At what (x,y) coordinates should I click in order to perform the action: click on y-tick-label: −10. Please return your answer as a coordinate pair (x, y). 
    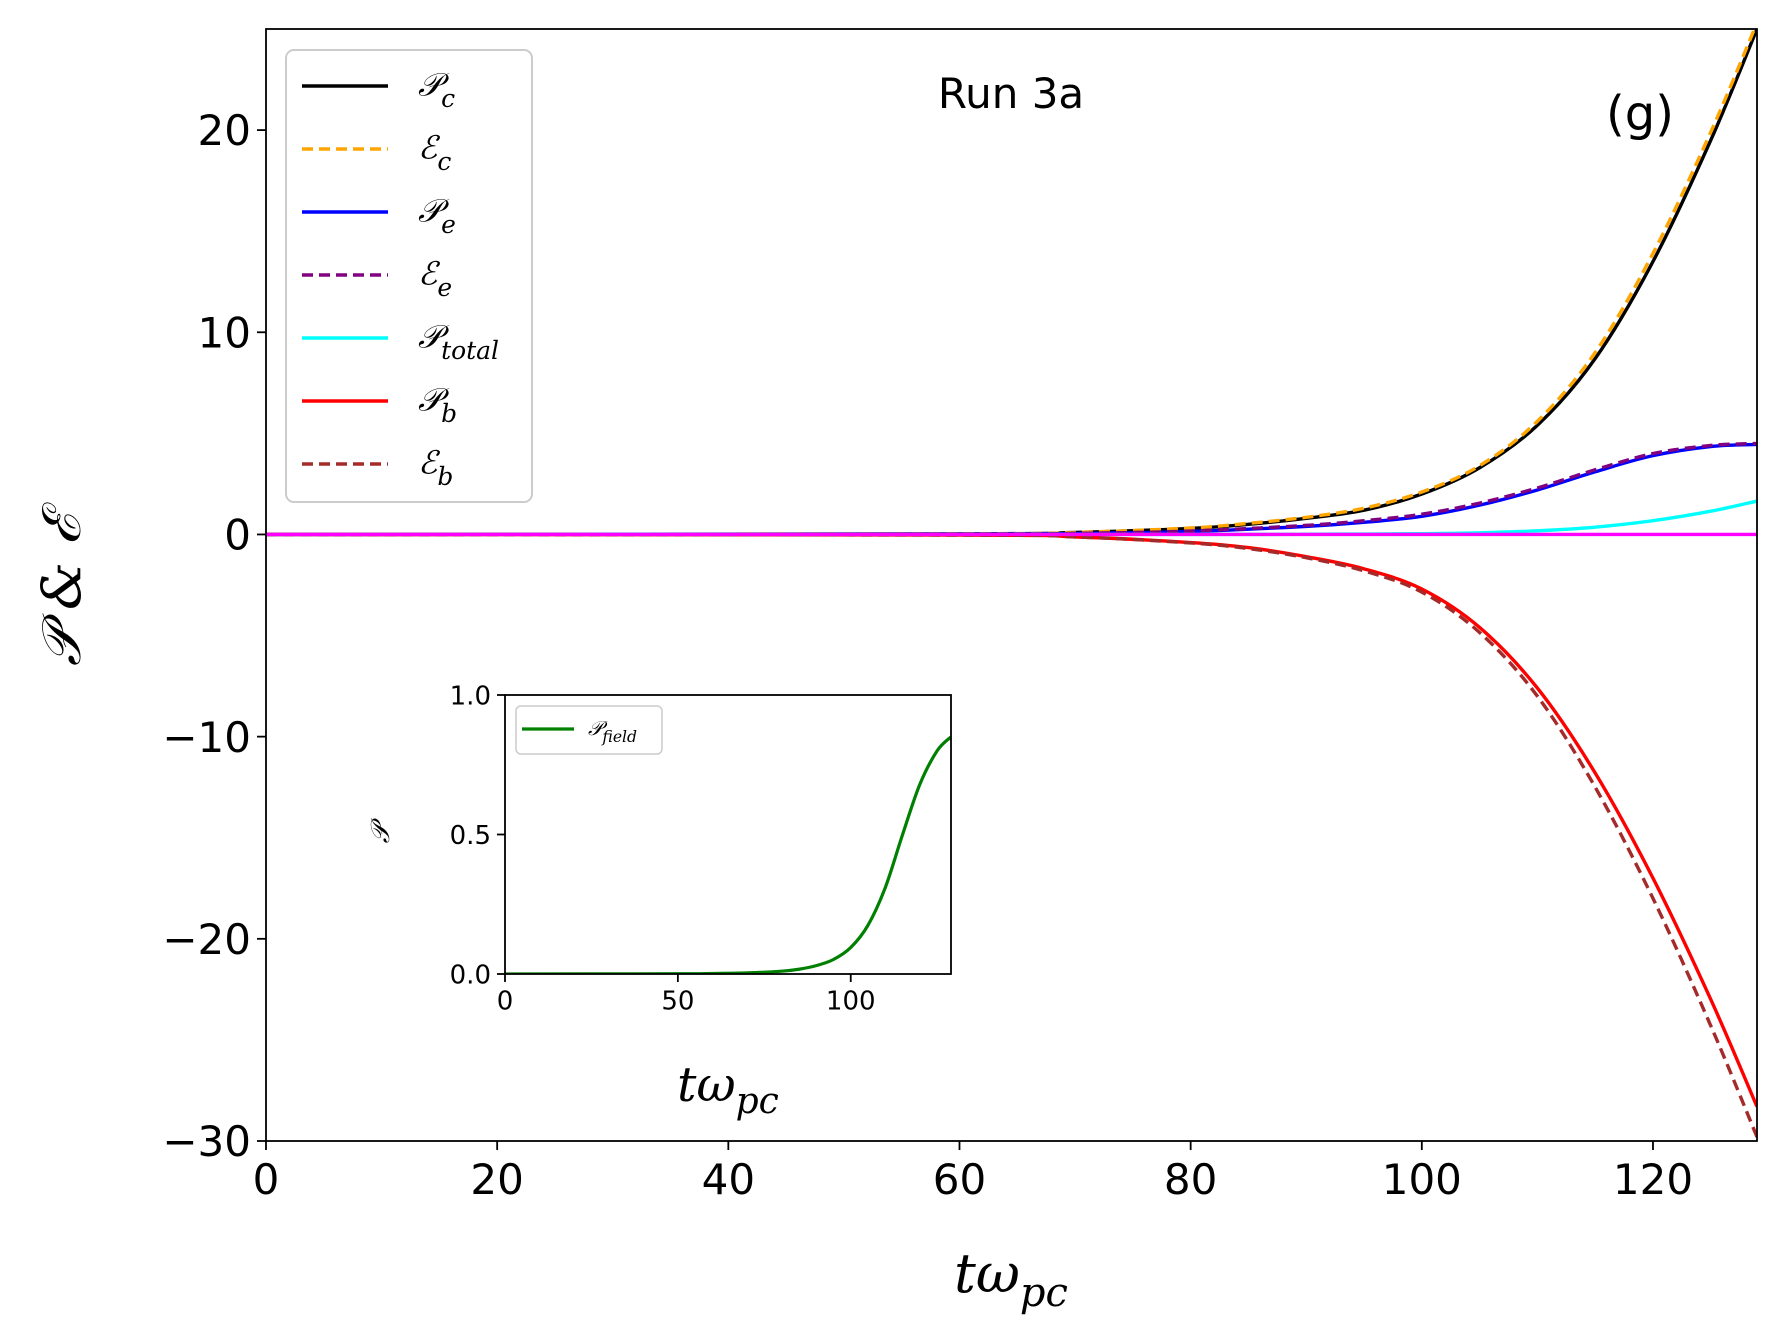
    Looking at the image, I should click on (206, 737).